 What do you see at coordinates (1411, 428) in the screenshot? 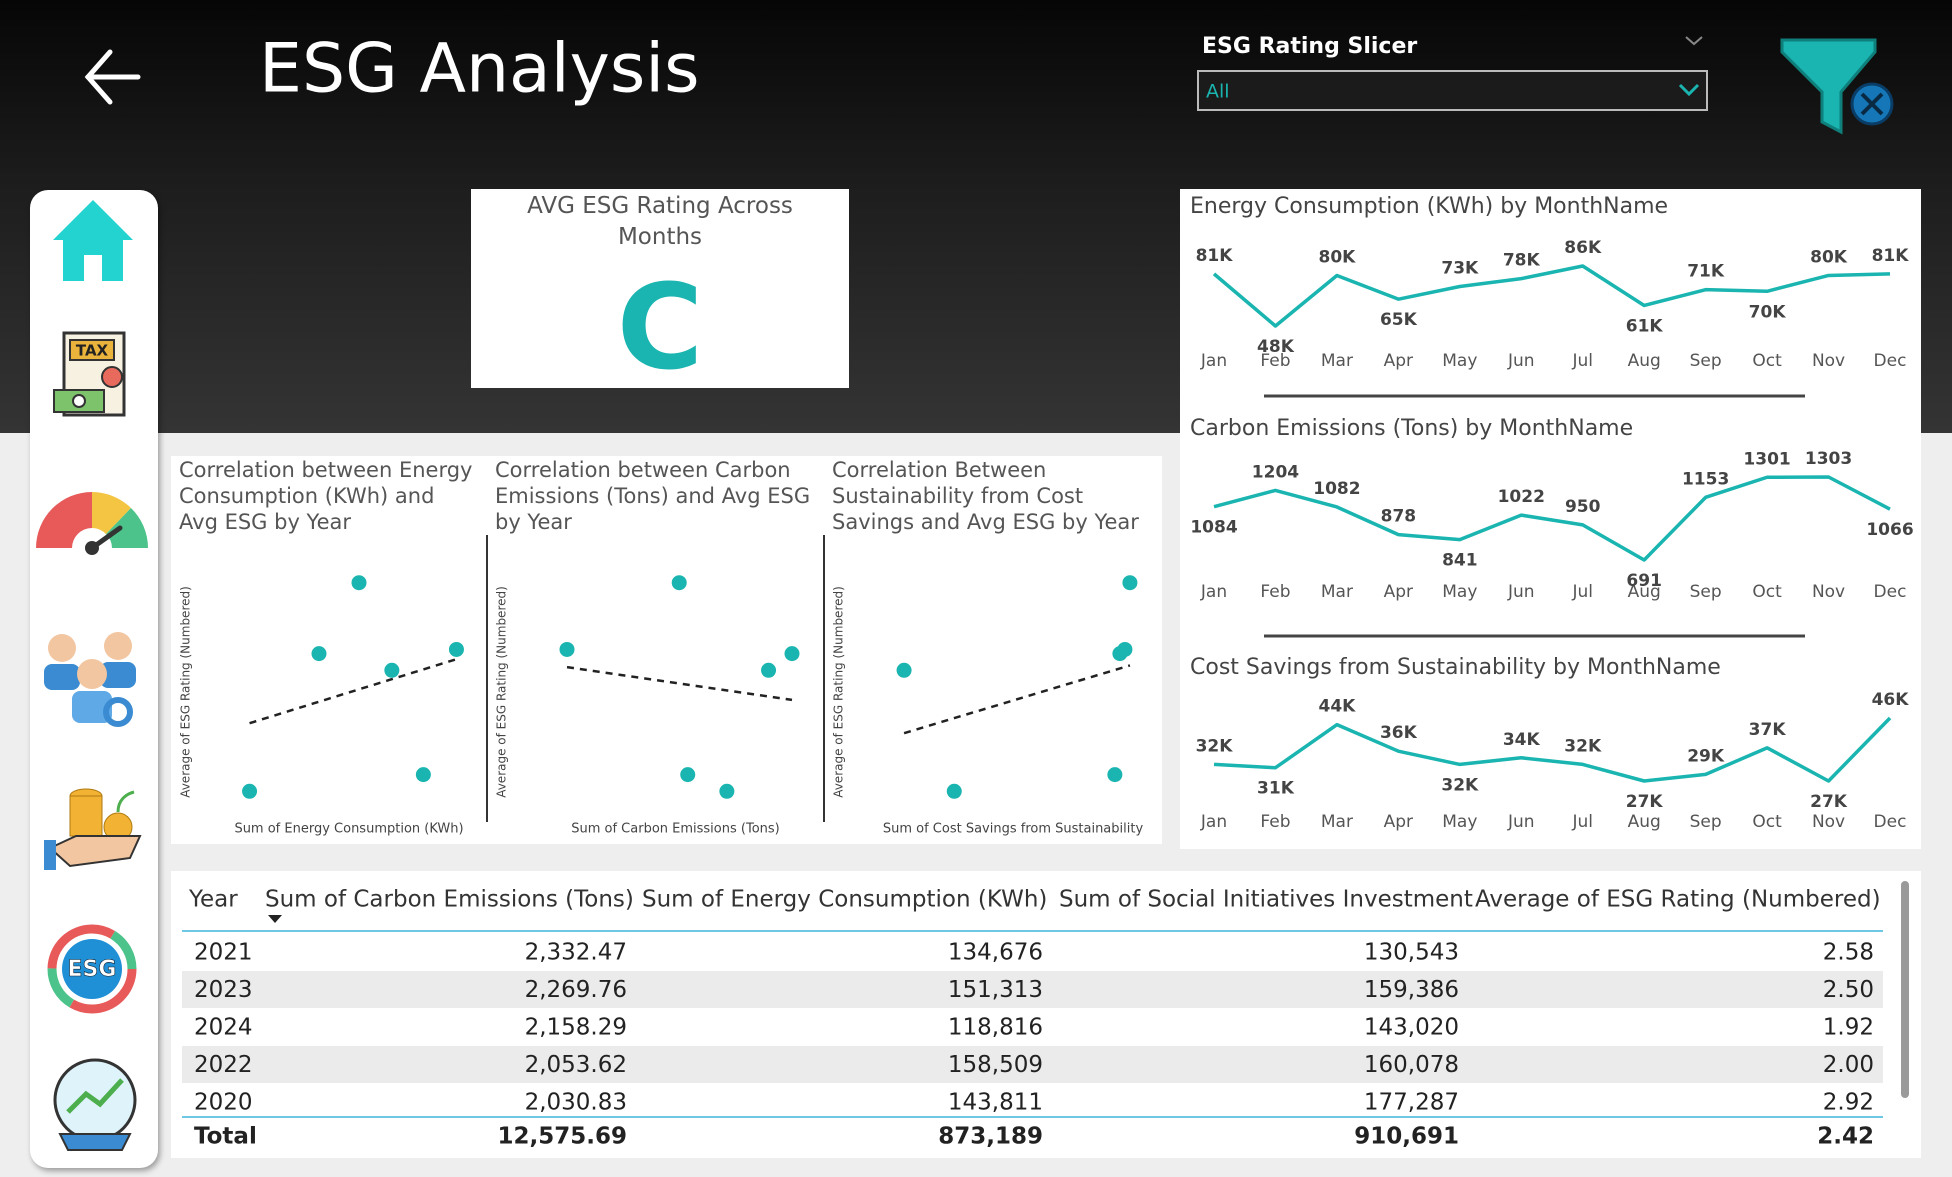
I see `chart-title: Carbon Emissions (Tons) by MonthName` at bounding box center [1411, 428].